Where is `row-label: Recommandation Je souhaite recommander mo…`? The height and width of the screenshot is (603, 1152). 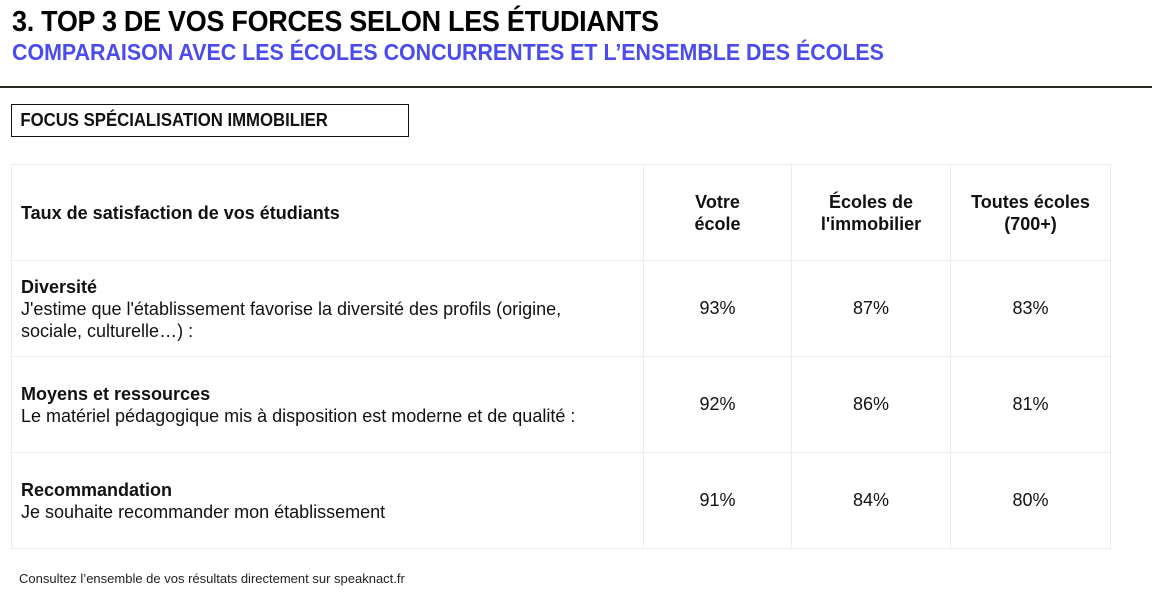 row-label: Recommandation Je souhaite recommander mo… is located at coordinates (327, 500).